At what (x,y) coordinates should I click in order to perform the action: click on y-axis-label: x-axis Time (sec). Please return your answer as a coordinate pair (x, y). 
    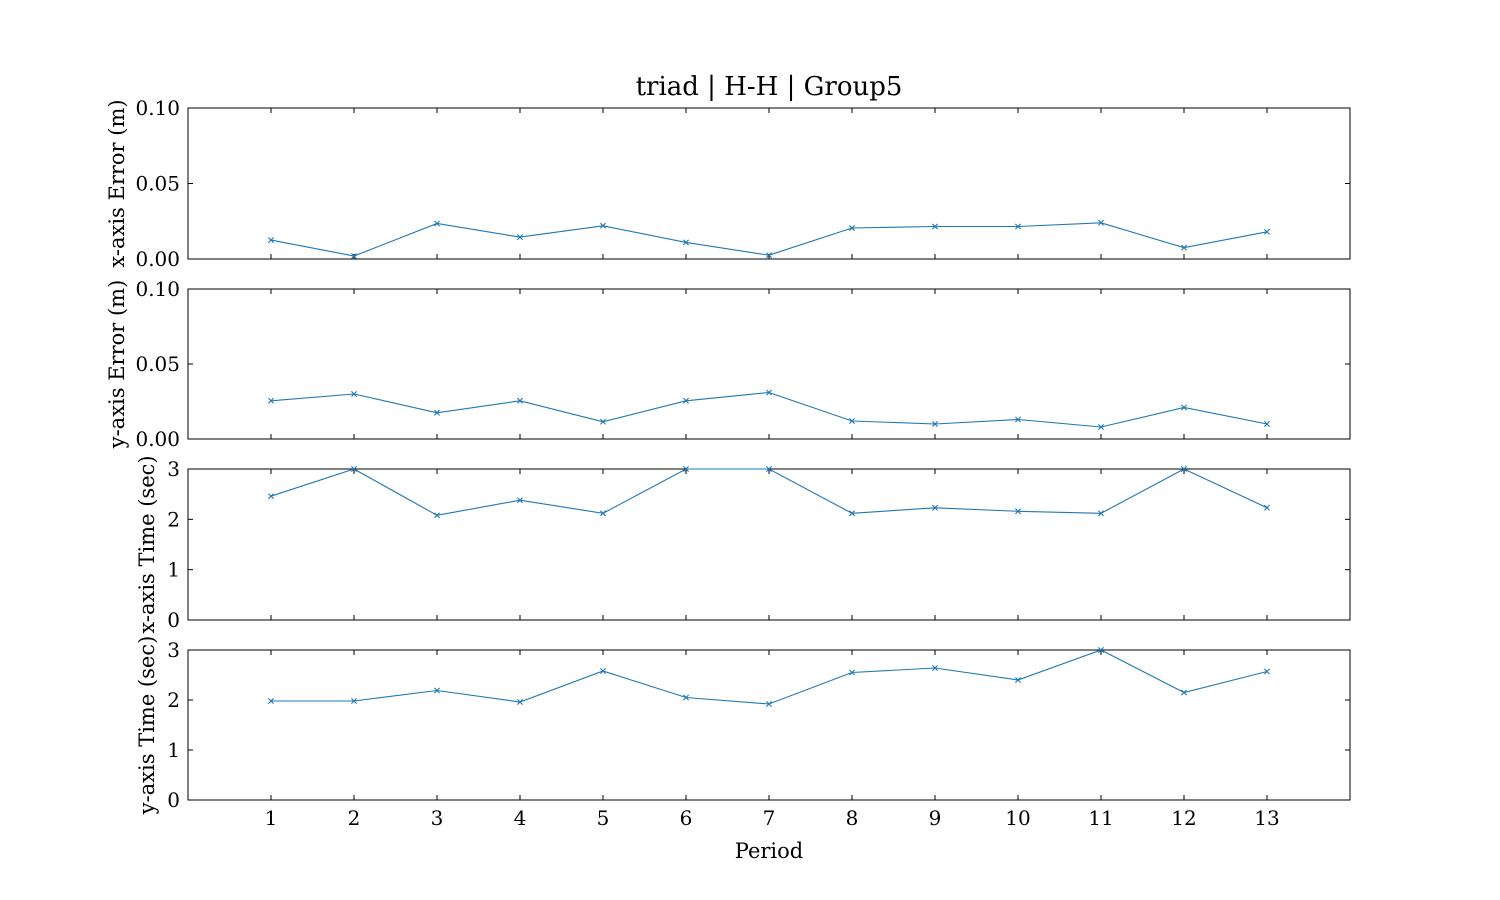
    Looking at the image, I should click on (147, 544).